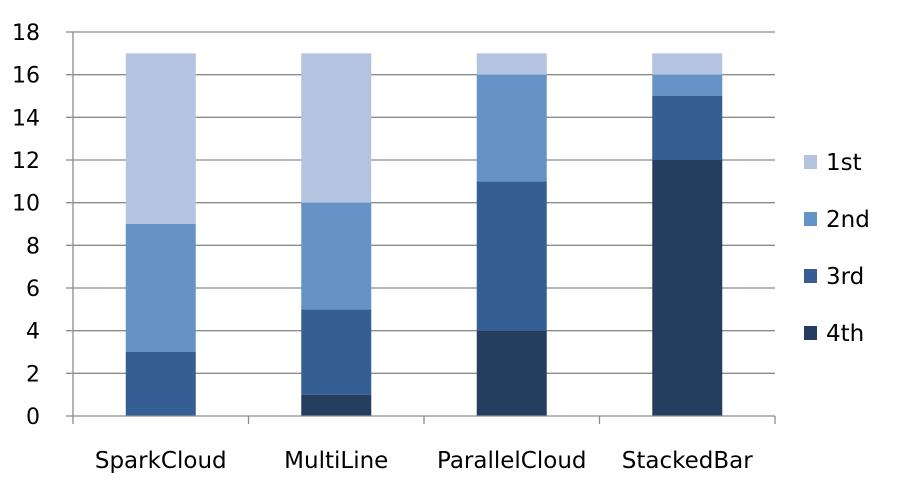  What do you see at coordinates (336, 352) in the screenshot?
I see `bar-segment-3rd-MultiLine` at bounding box center [336, 352].